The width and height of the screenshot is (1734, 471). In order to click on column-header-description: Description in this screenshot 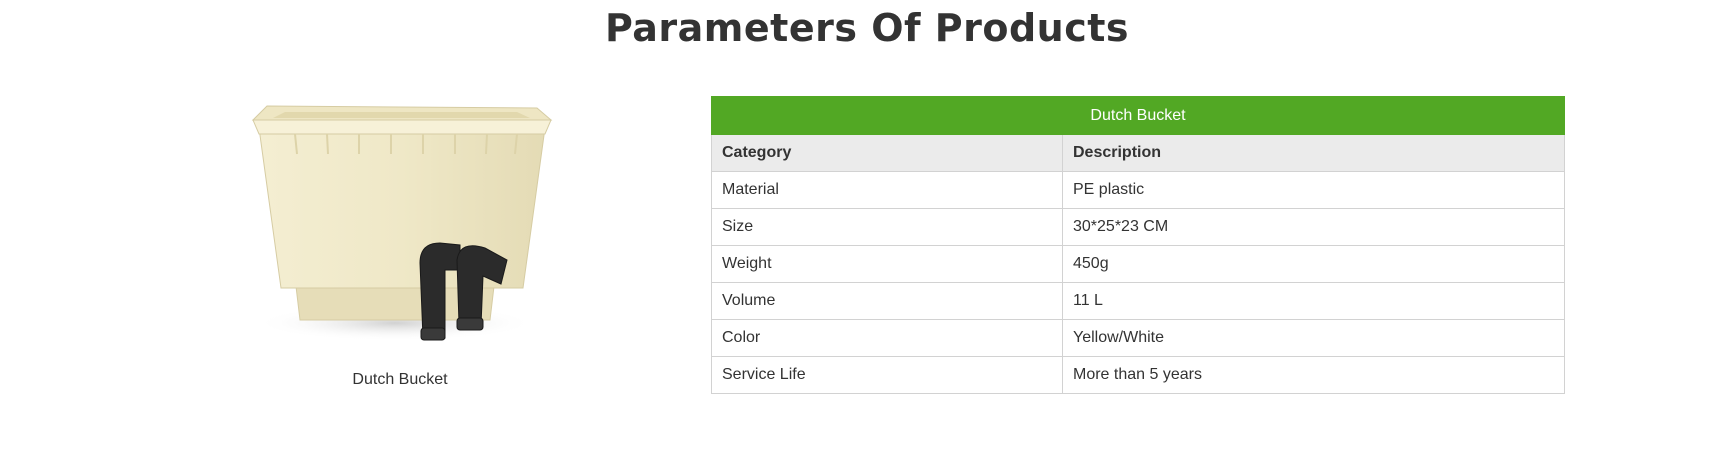, I will do `click(1313, 153)`.